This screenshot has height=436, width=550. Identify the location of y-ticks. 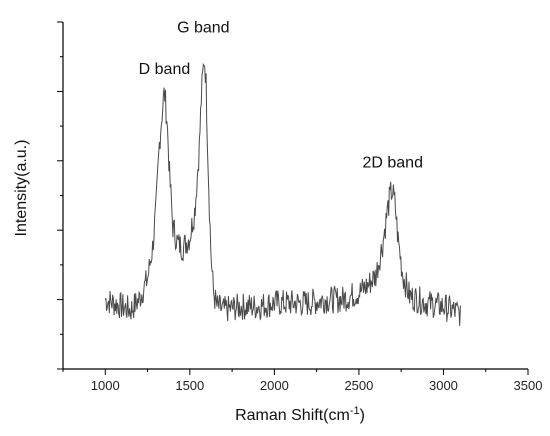
(60, 195).